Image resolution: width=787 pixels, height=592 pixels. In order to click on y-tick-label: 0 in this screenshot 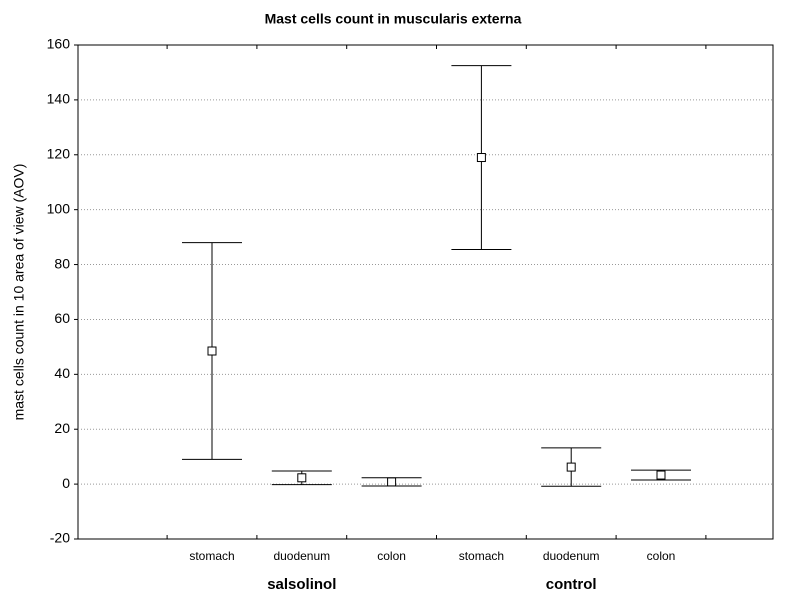, I will do `click(66, 483)`.